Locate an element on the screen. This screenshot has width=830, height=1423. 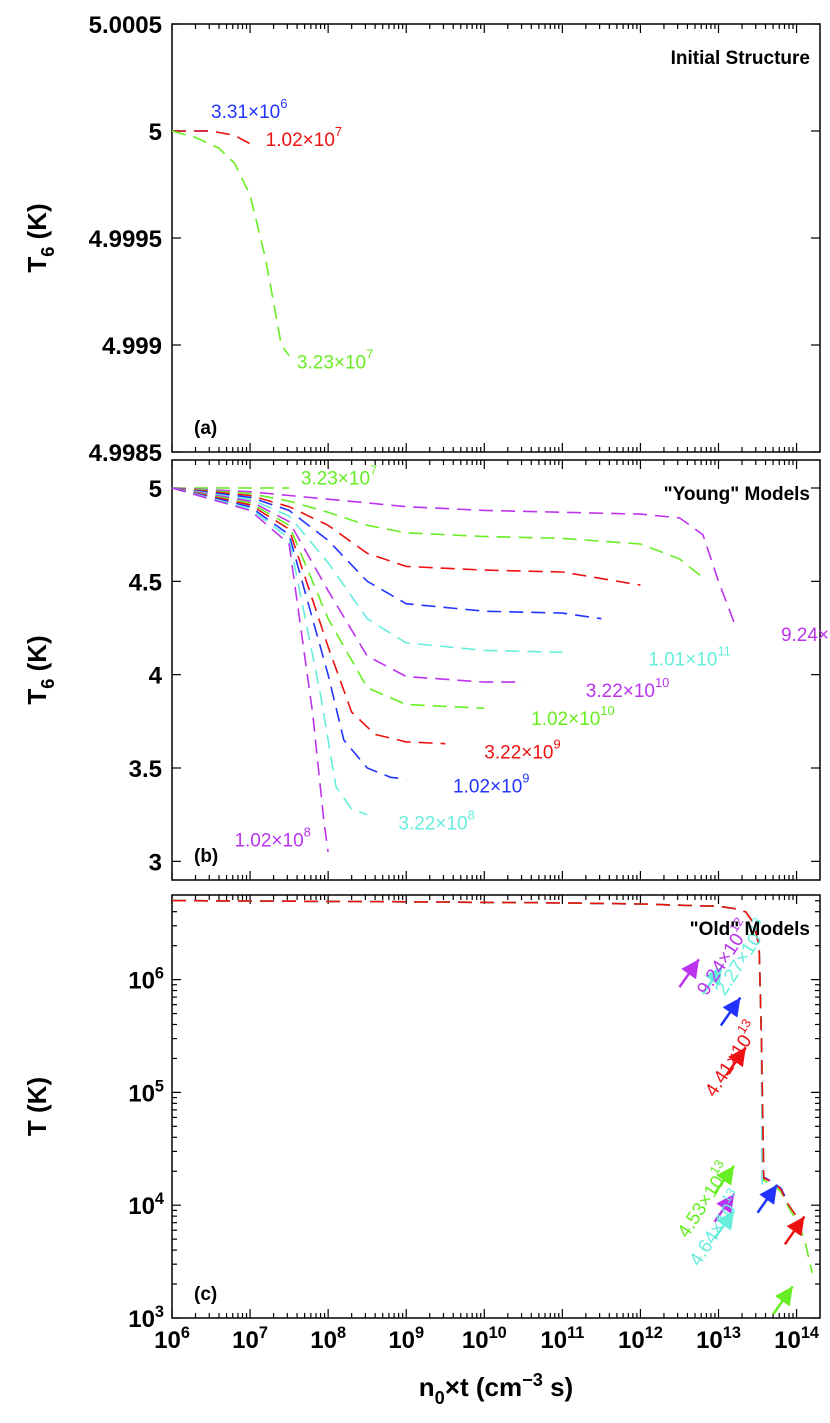
y-tick-label: 4.9985 is located at coordinates (125, 453).